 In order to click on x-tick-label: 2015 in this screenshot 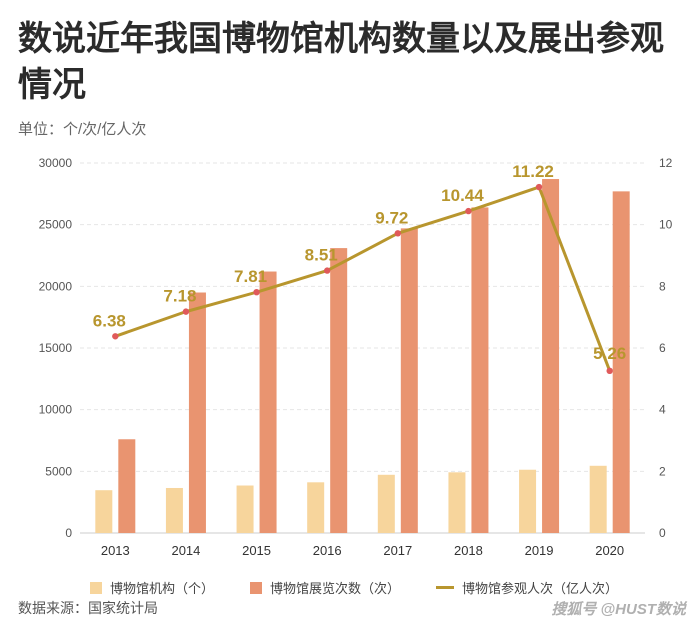, I will do `click(256, 550)`.